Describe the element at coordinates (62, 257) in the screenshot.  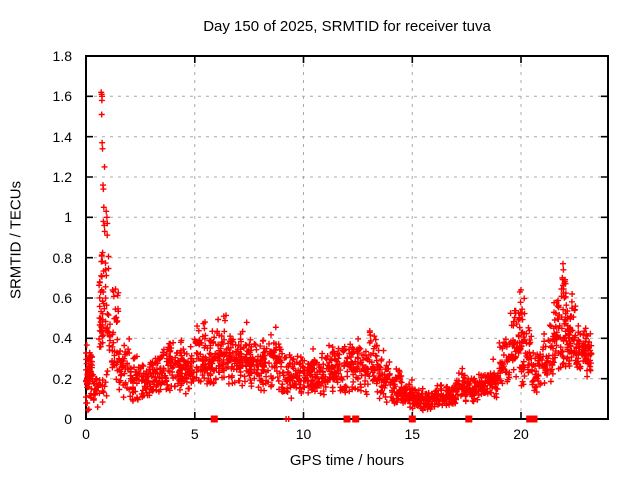
I see `y-tick-label: 0.8` at that location.